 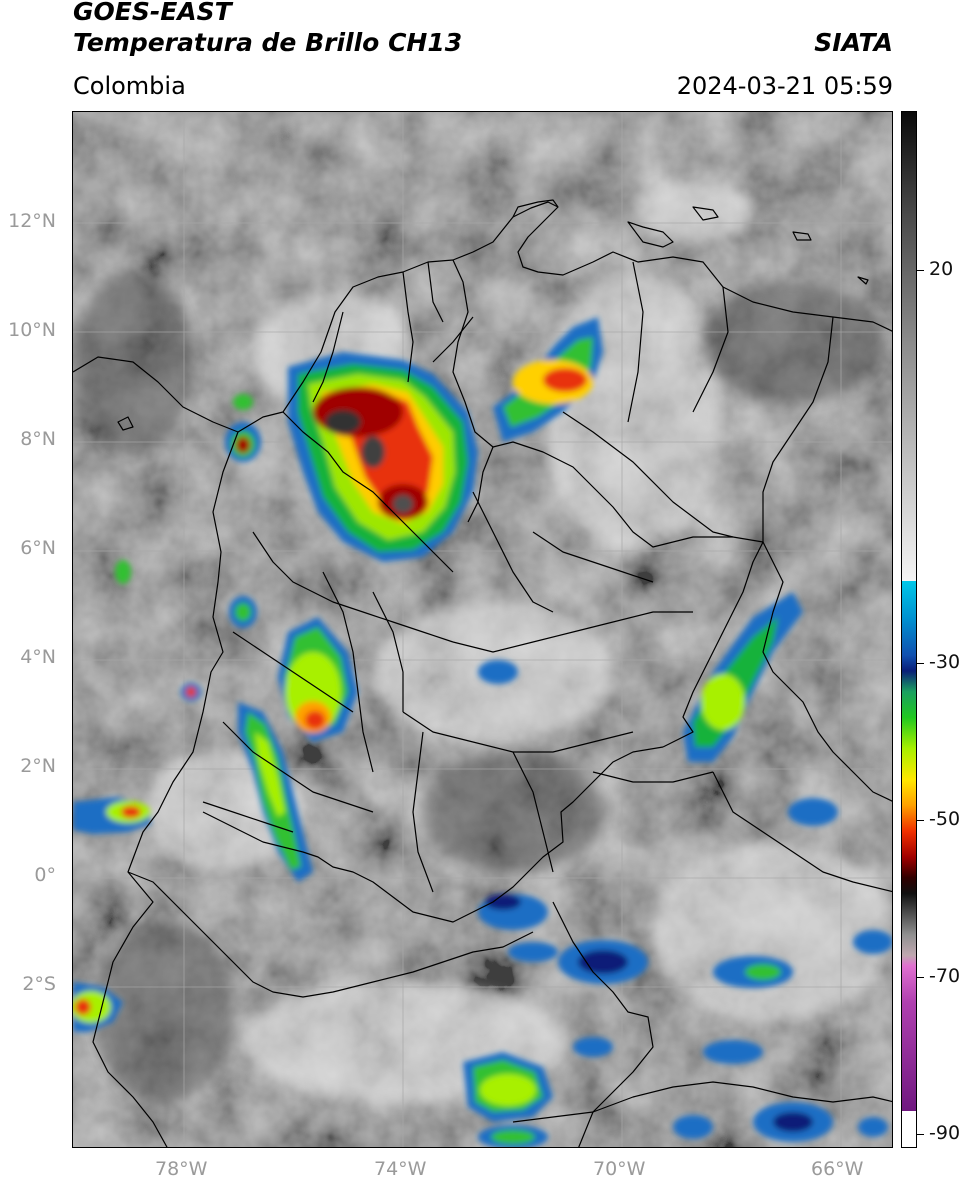 I want to click on lat-tick-2s: 2°S, so click(x=39, y=984).